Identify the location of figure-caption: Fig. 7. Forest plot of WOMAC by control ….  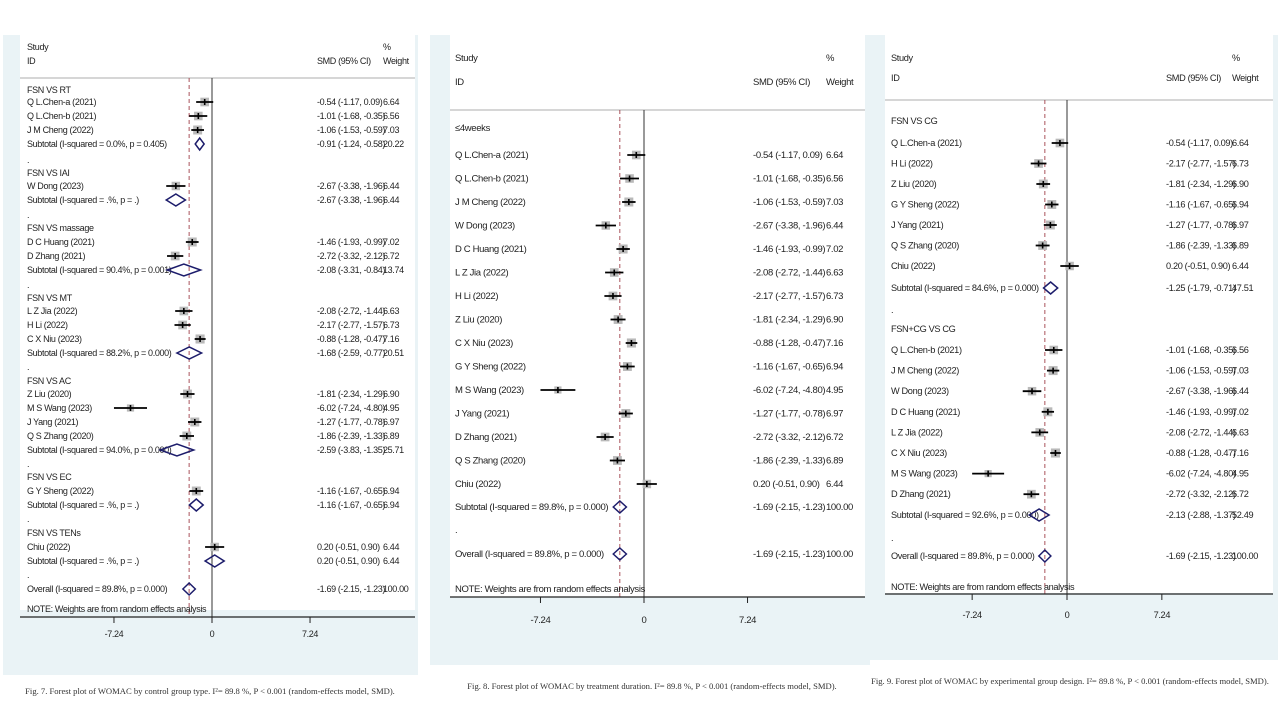
(210, 691).